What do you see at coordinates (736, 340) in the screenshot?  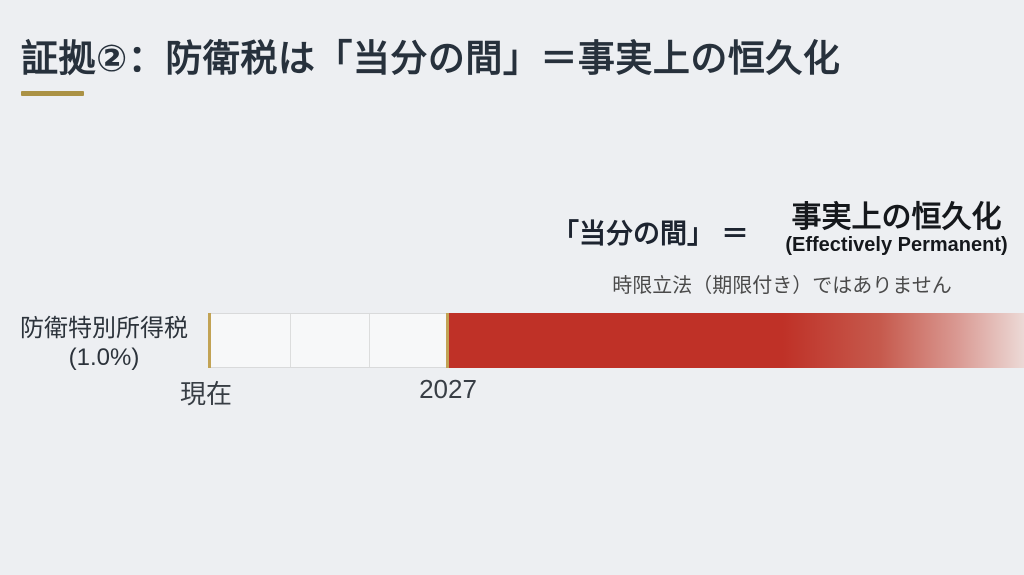 I see `bar-segment-permanent-from-2027` at bounding box center [736, 340].